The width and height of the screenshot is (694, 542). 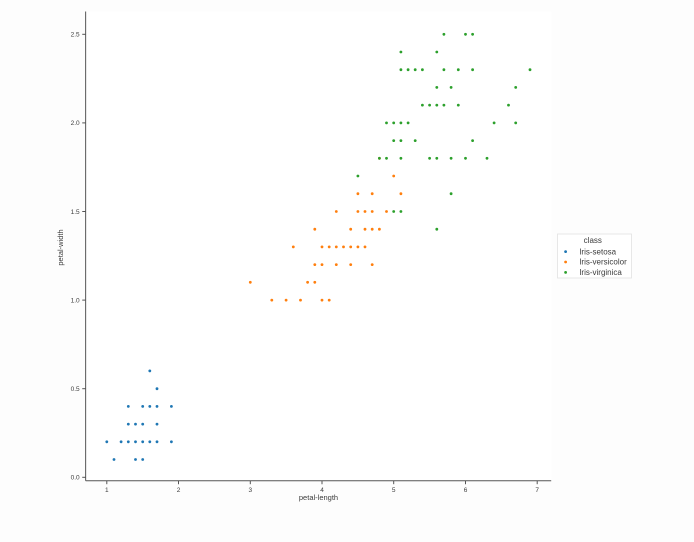 I want to click on svg-text: class, so click(x=593, y=240).